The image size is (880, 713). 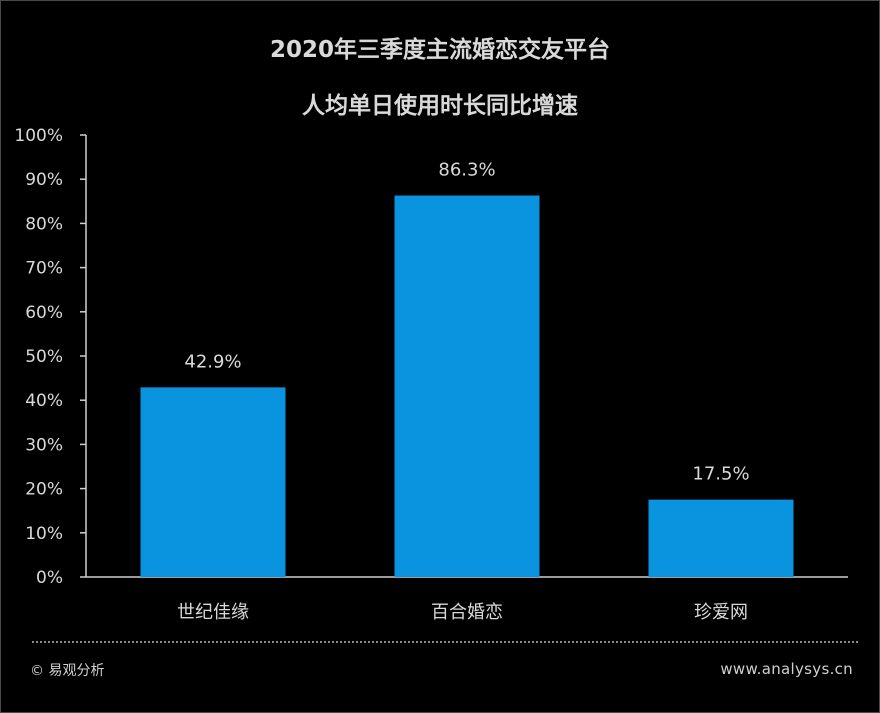 I want to click on y-tick-label: 0%, so click(x=49, y=578).